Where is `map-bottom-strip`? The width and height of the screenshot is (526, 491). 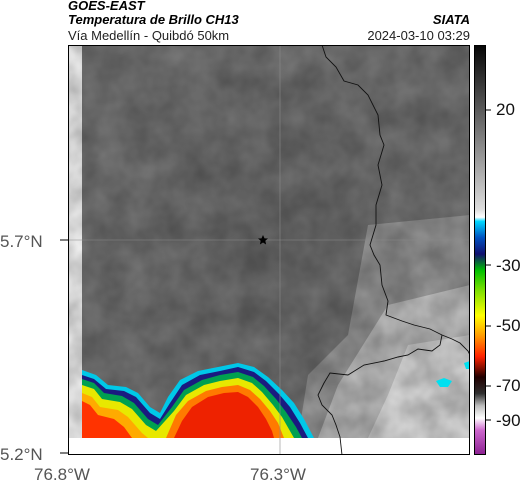 map-bottom-strip is located at coordinates (269, 446).